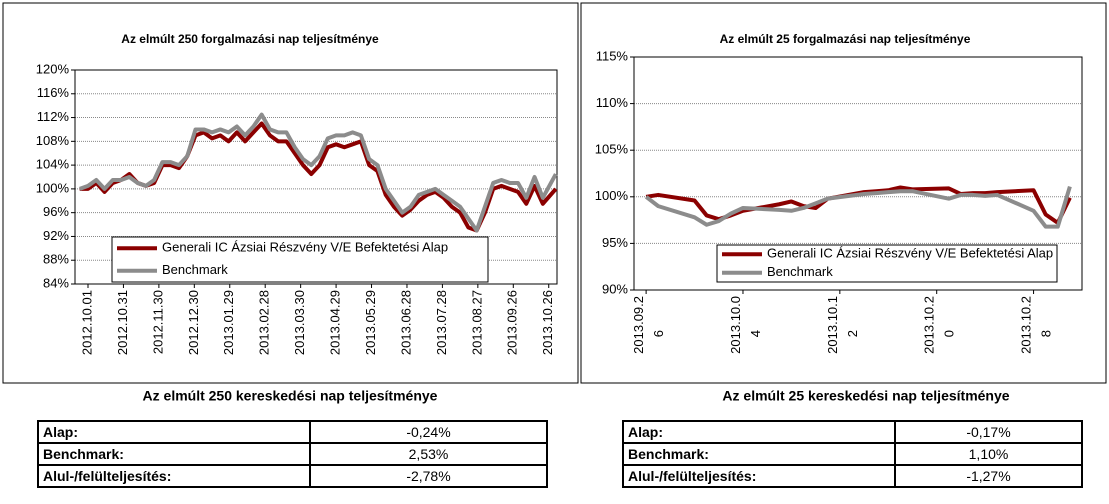 The height and width of the screenshot is (504, 1109). Describe the element at coordinates (428, 432) in the screenshot. I see `value-cell: -0,24%` at that location.